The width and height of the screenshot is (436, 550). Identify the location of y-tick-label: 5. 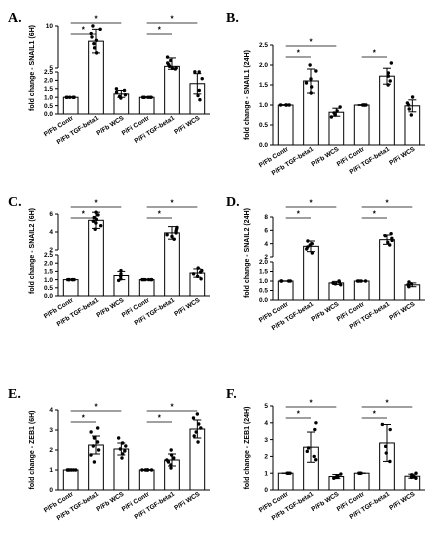
(266, 406).